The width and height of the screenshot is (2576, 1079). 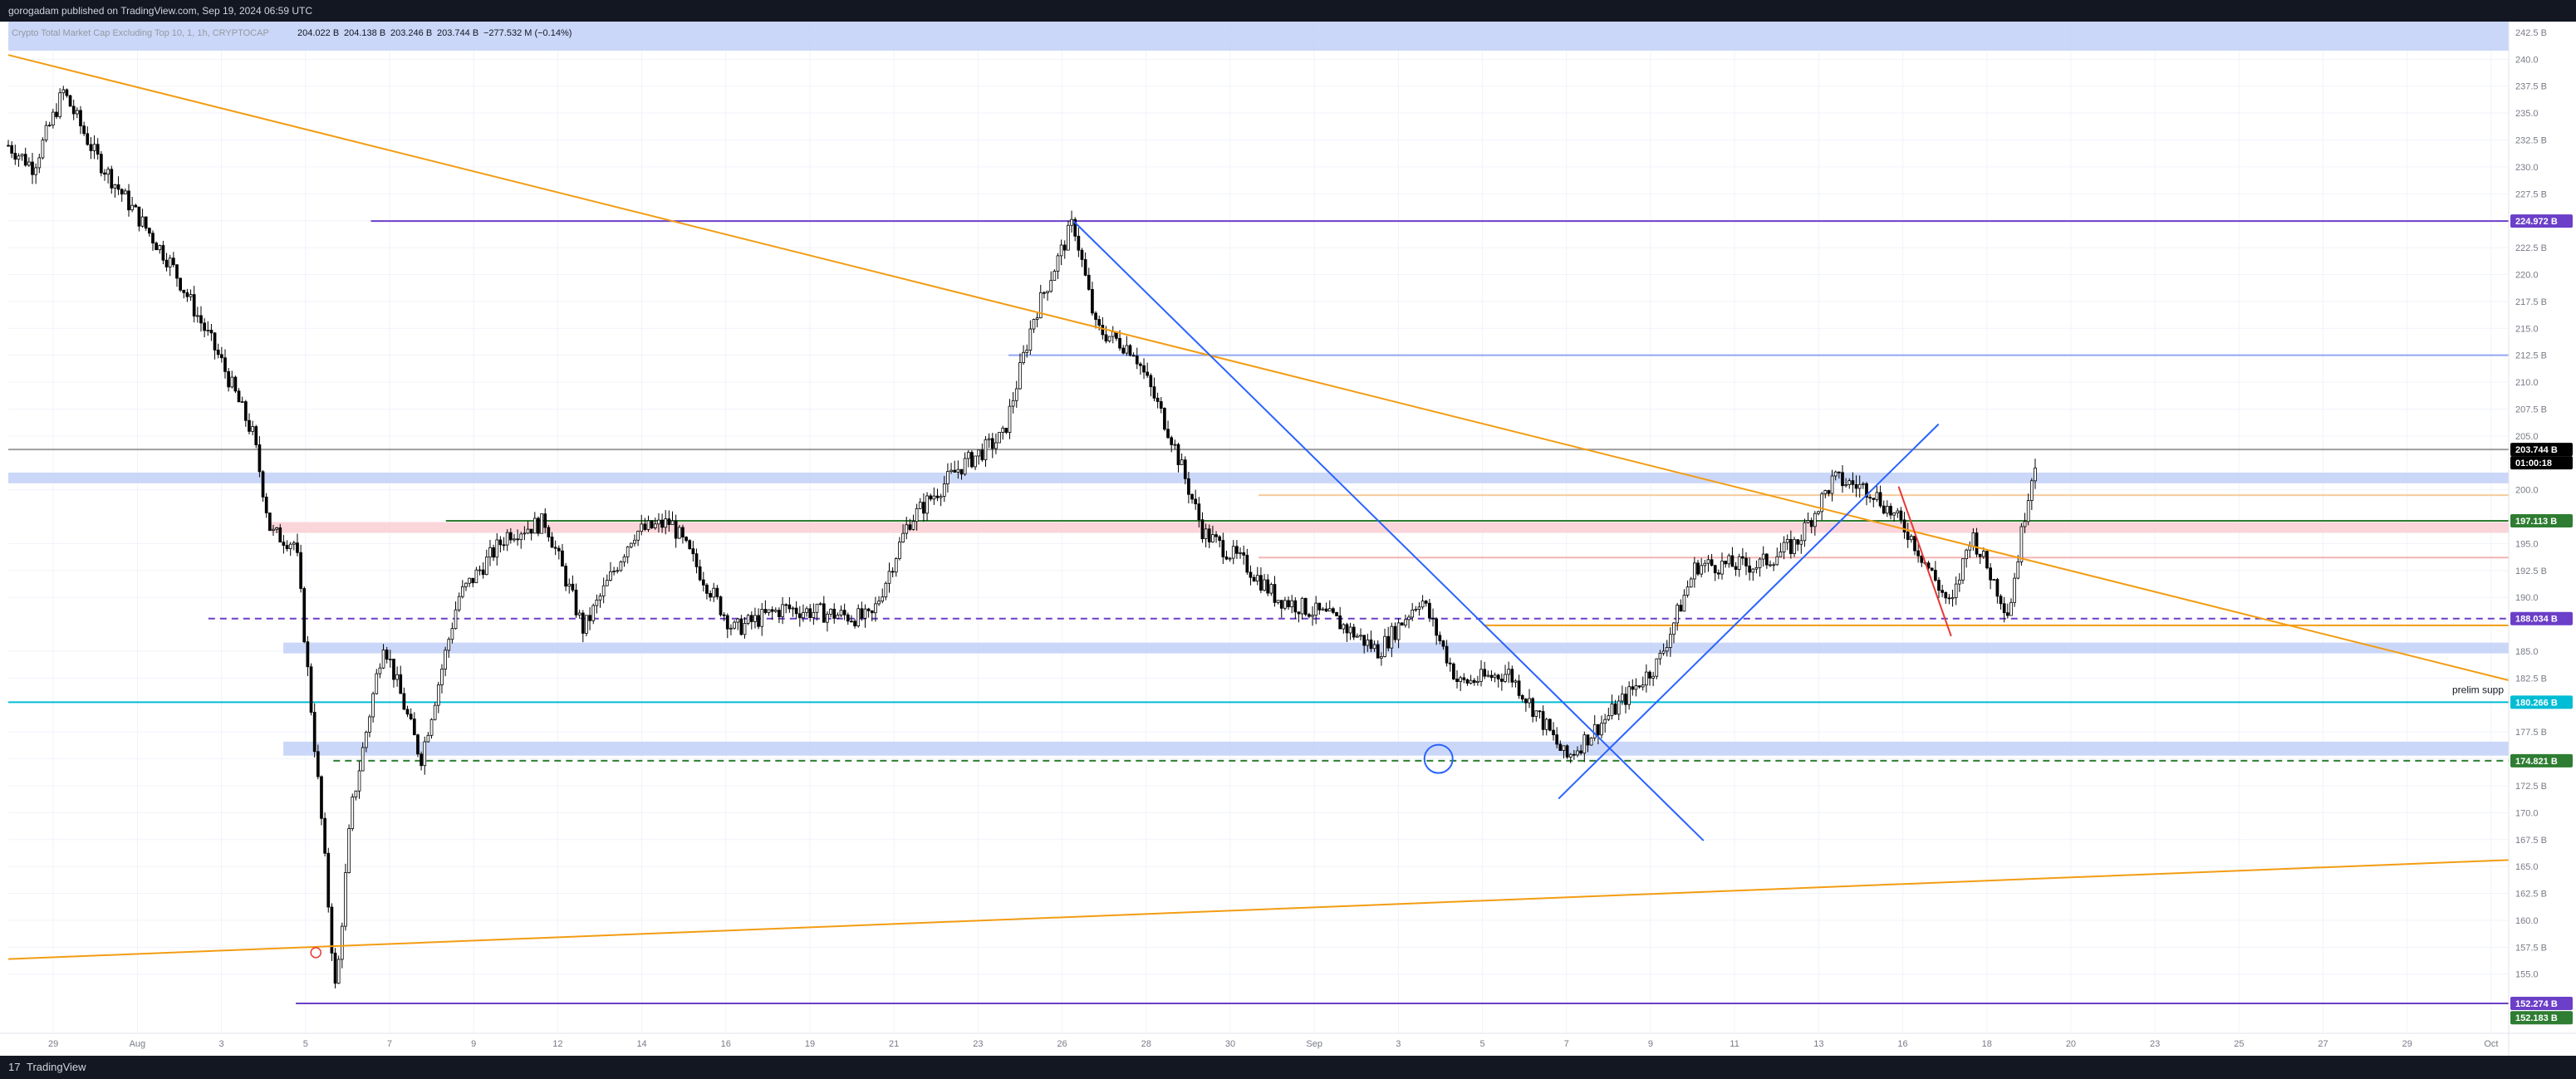 I want to click on tradingview-brand: TradingView, so click(x=56, y=1067).